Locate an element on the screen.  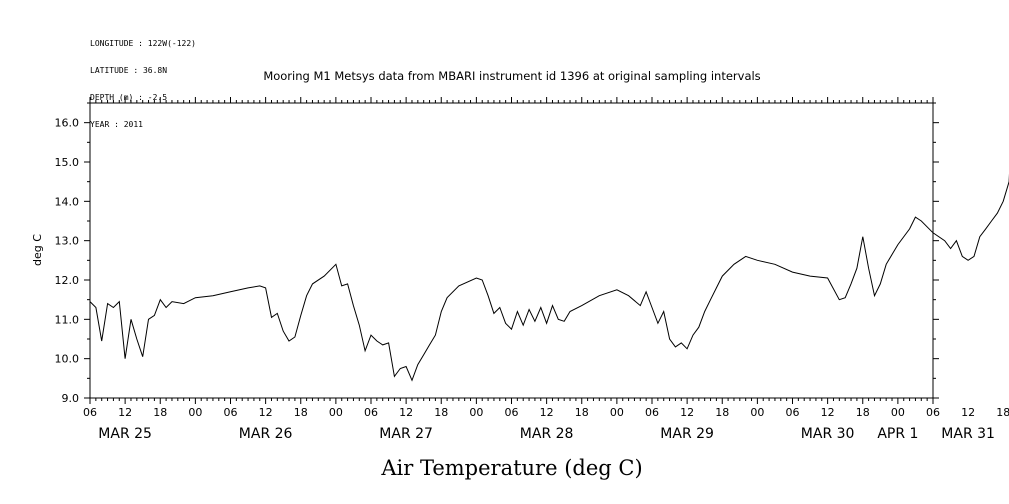
year-text: YEAR : 2011 is located at coordinates (116, 124).